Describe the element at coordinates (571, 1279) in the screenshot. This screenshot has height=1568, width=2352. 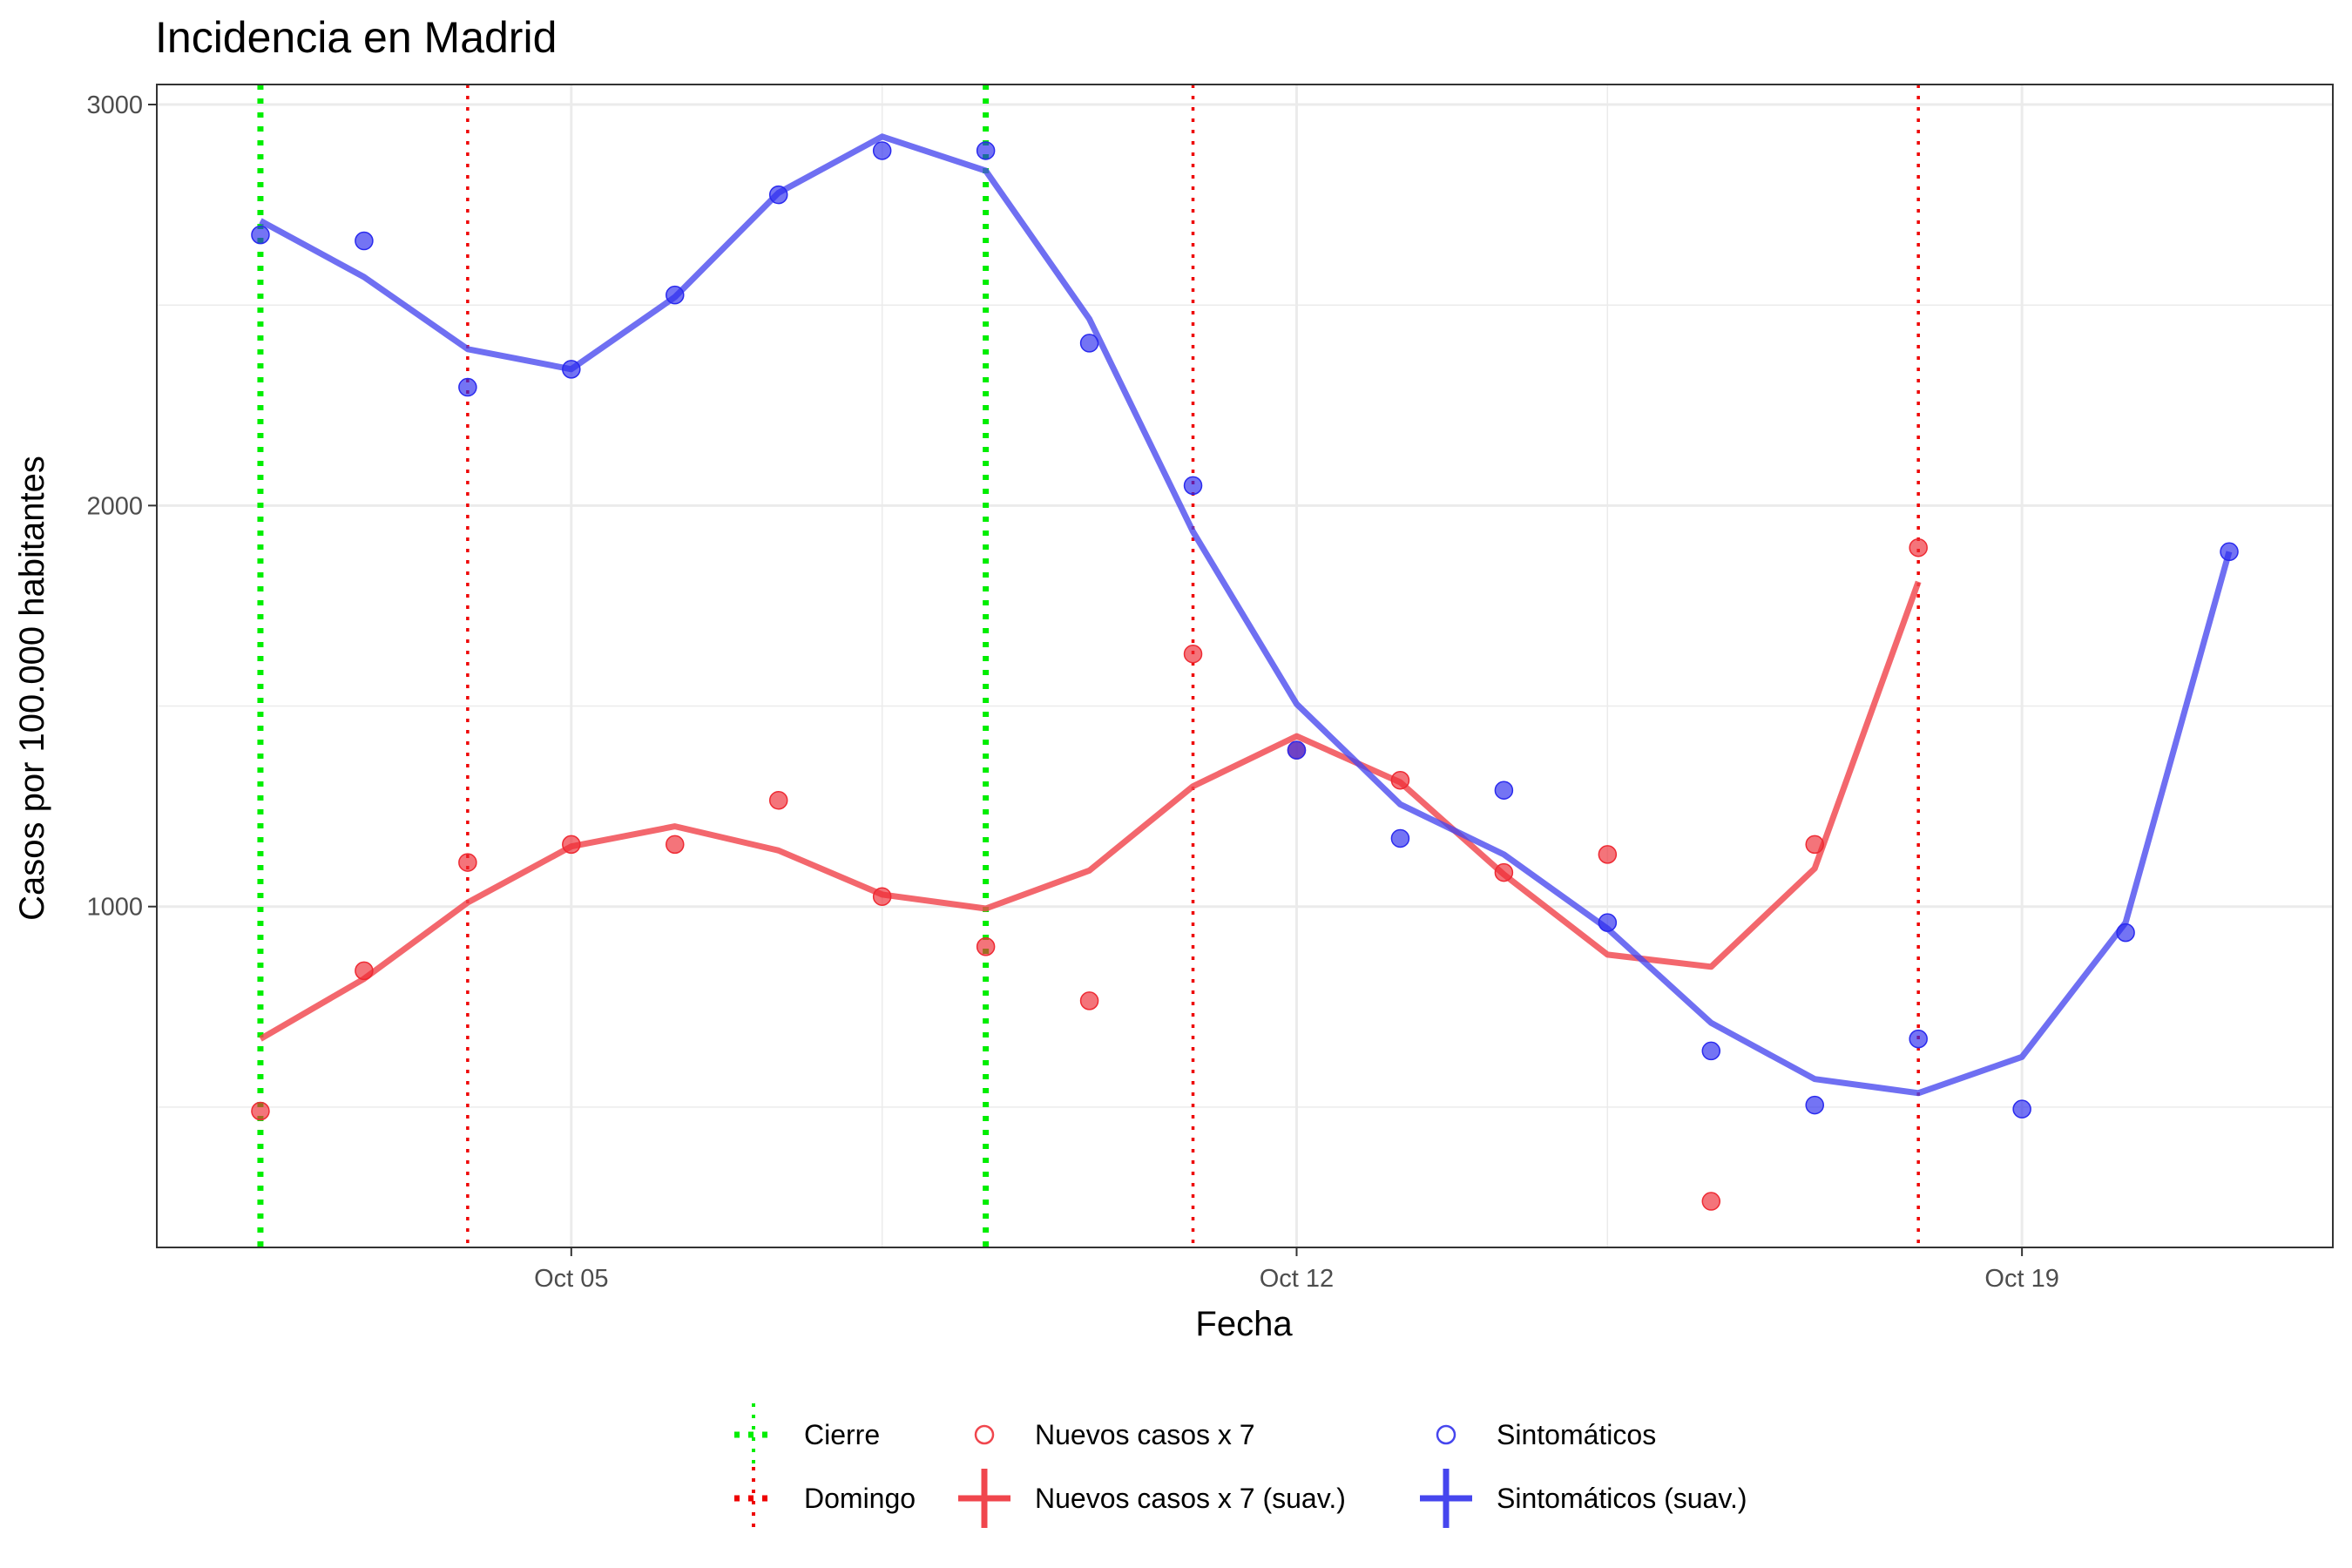
I see `x-tick-label: Oct 05` at that location.